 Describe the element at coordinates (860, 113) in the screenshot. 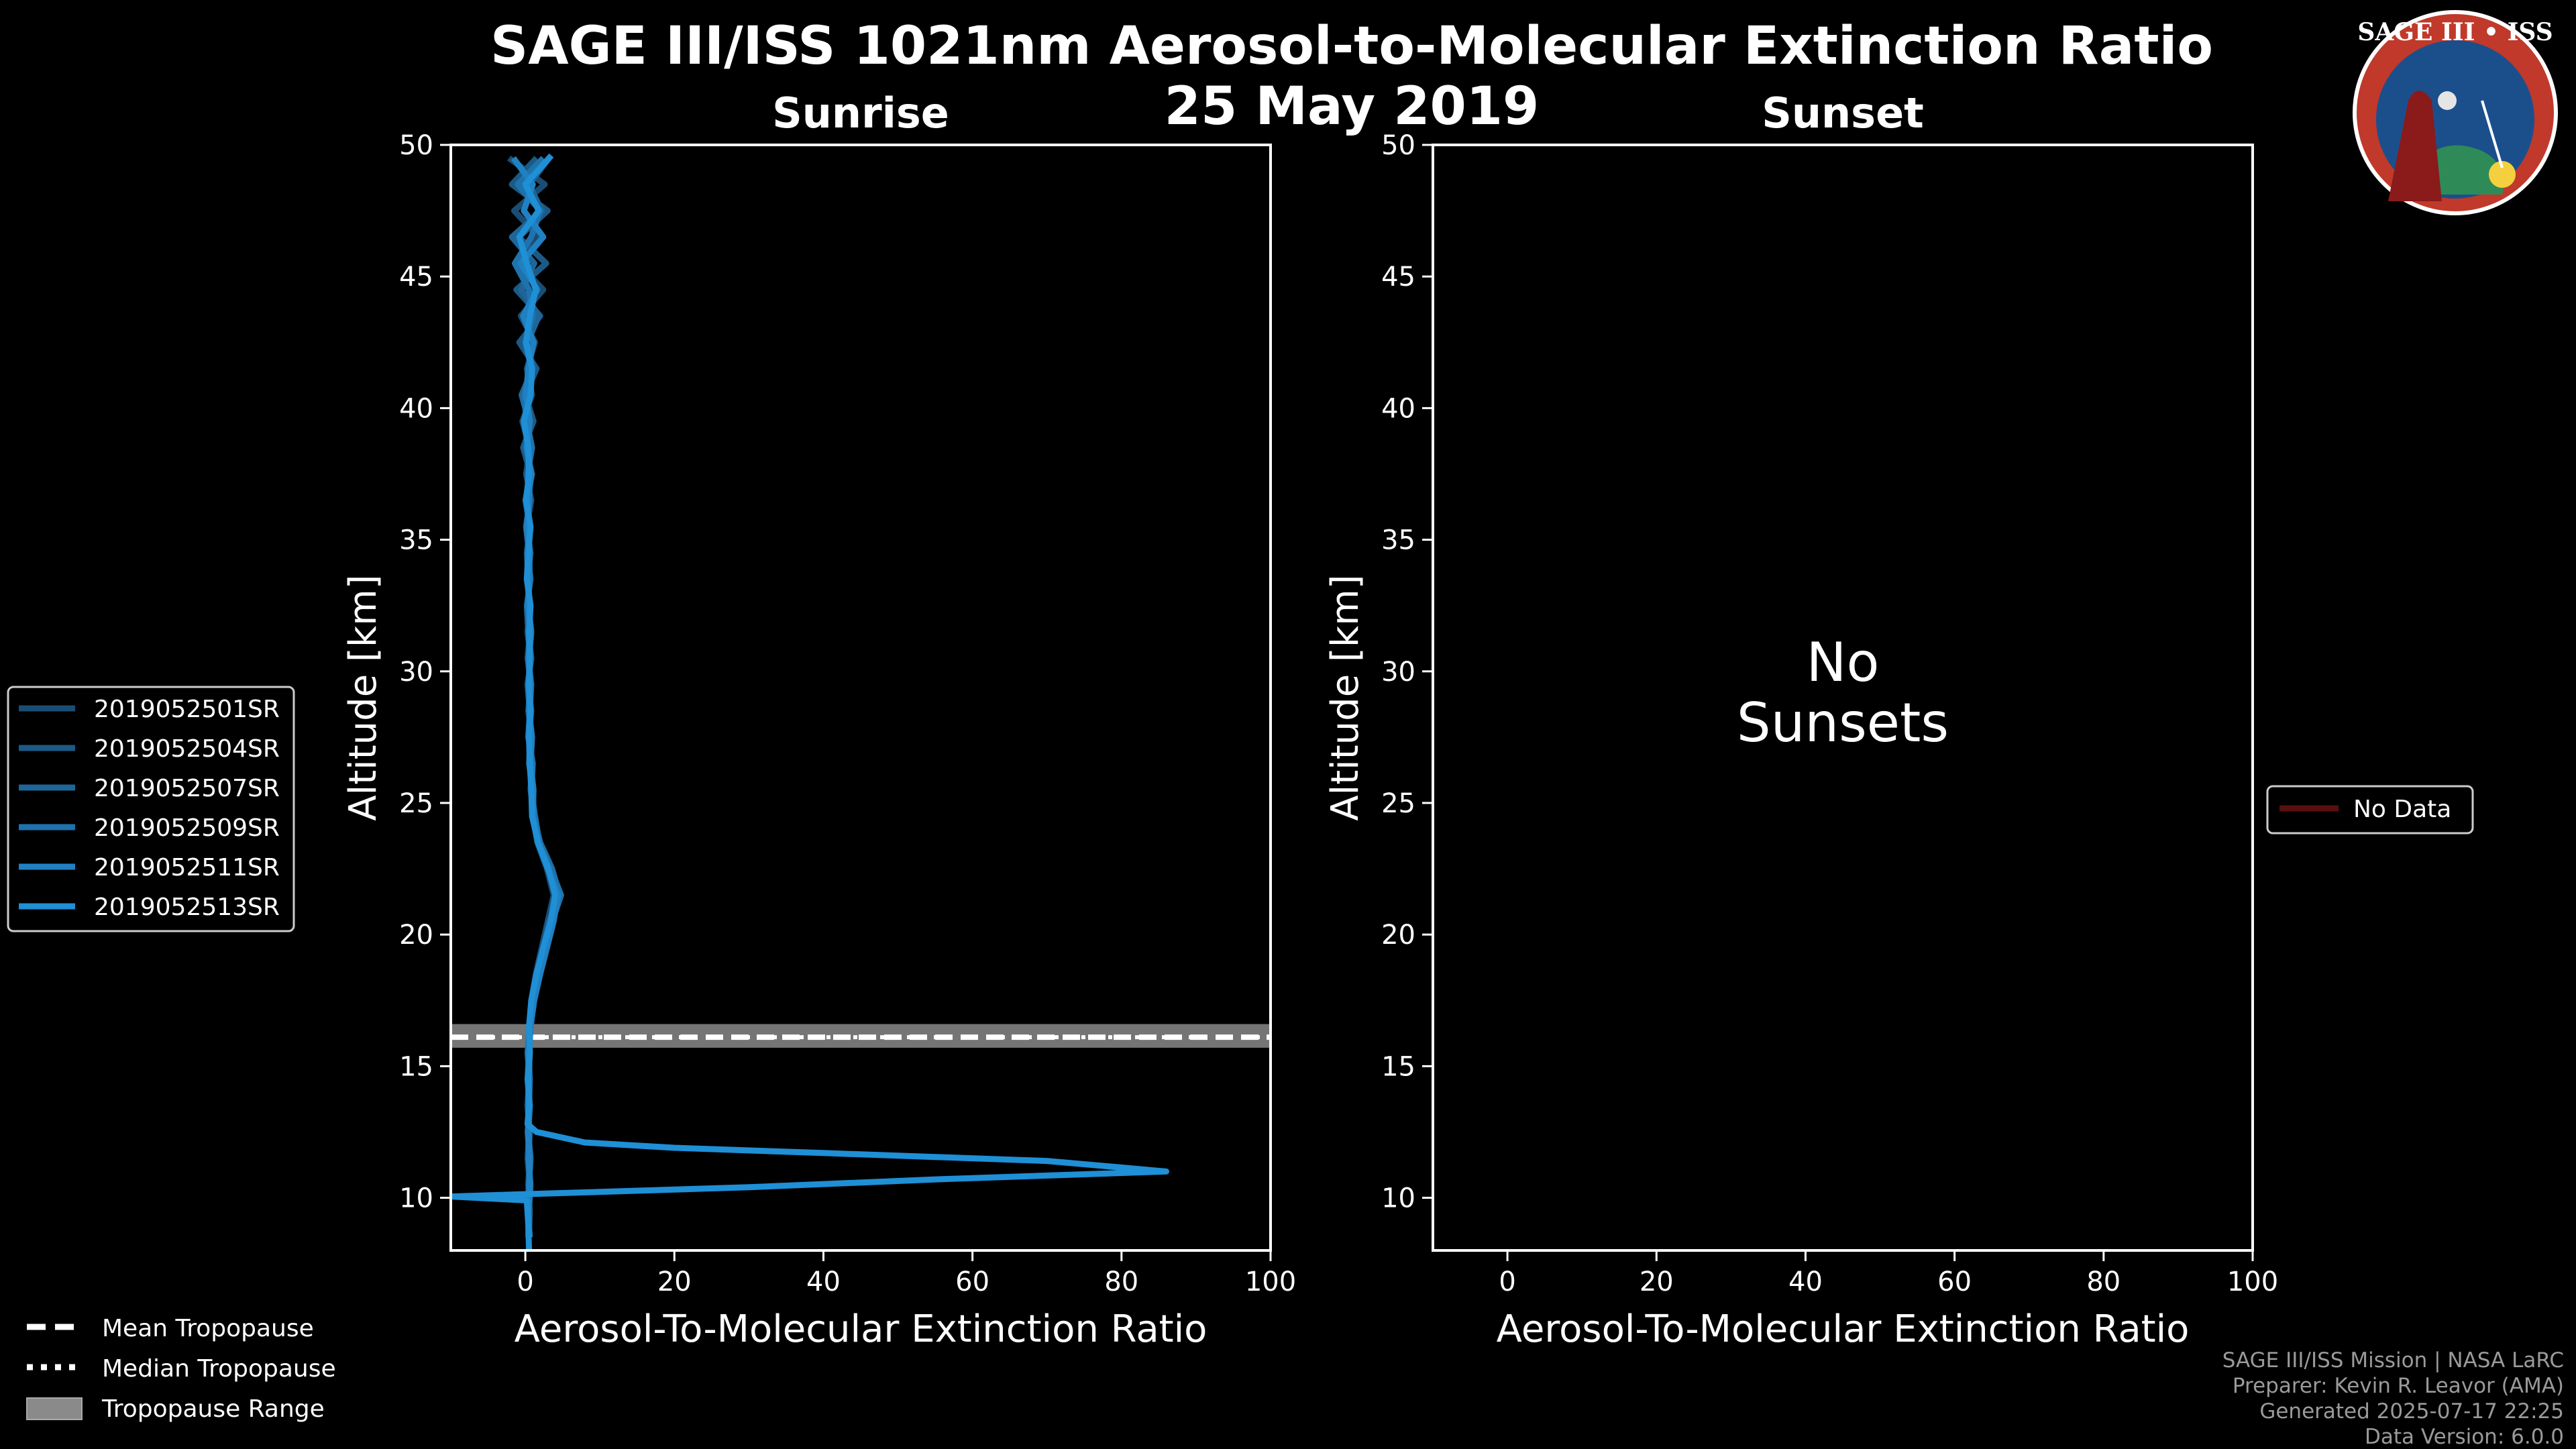

I see `sunrise-panel-title: Sunrise` at that location.